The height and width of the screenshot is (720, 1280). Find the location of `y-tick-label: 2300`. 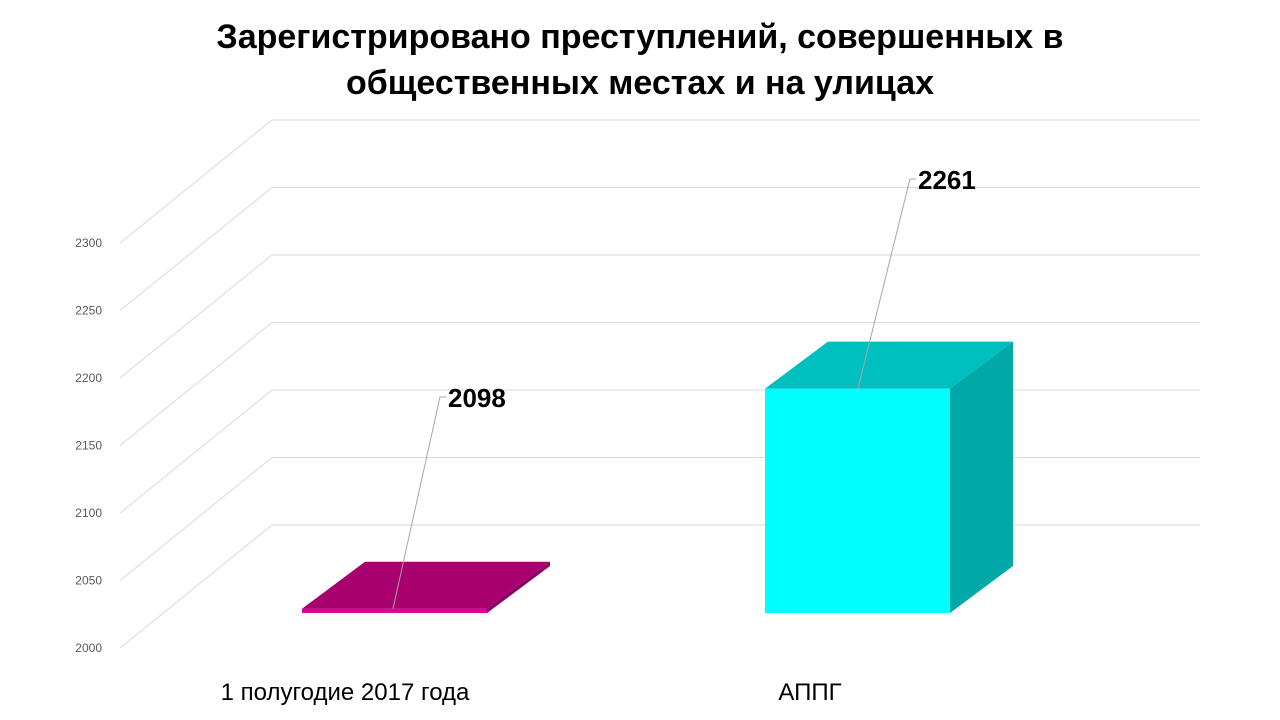

y-tick-label: 2300 is located at coordinates (88, 243).